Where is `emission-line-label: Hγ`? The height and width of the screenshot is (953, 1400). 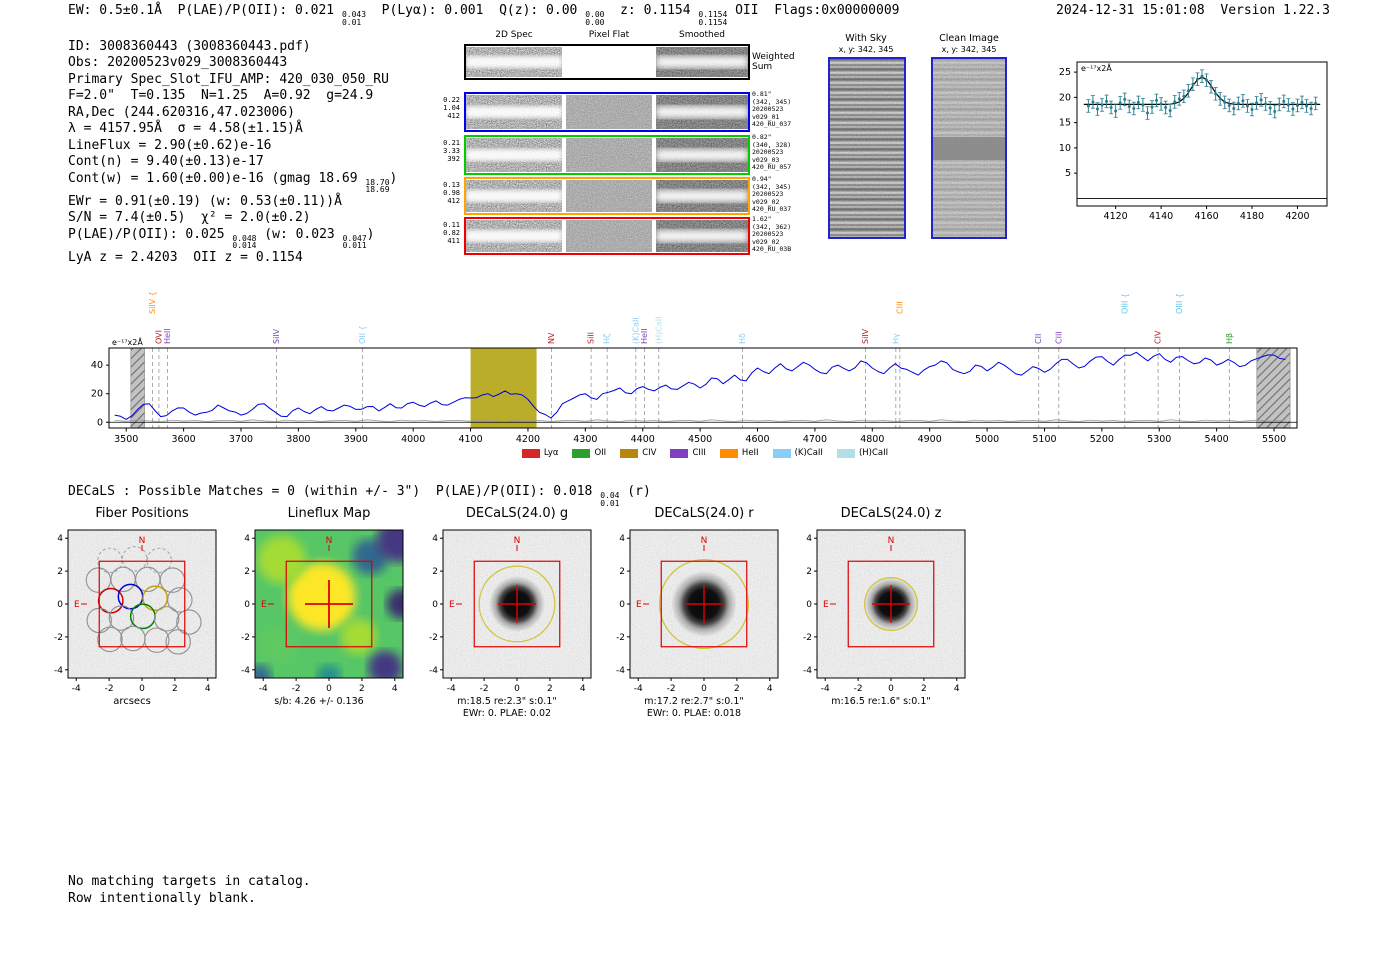 emission-line-label: Hγ is located at coordinates (895, 338).